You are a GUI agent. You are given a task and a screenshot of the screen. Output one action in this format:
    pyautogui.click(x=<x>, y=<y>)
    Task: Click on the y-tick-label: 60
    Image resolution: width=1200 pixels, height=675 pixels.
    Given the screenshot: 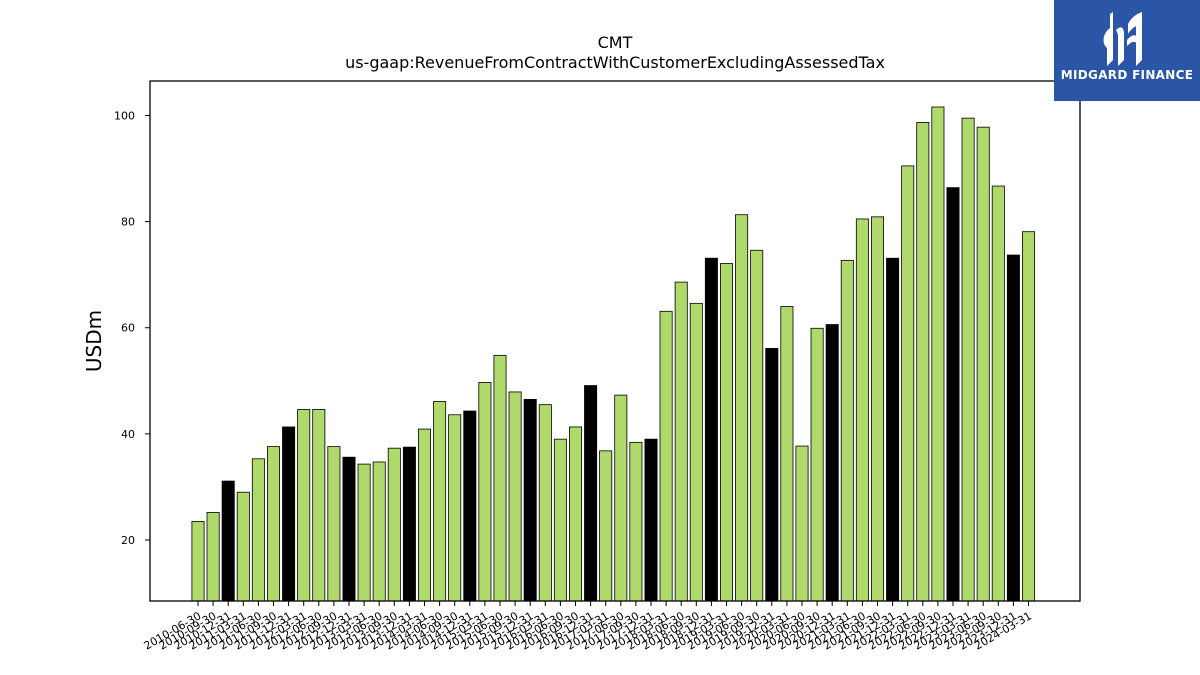 What is the action you would take?
    pyautogui.click(x=128, y=328)
    